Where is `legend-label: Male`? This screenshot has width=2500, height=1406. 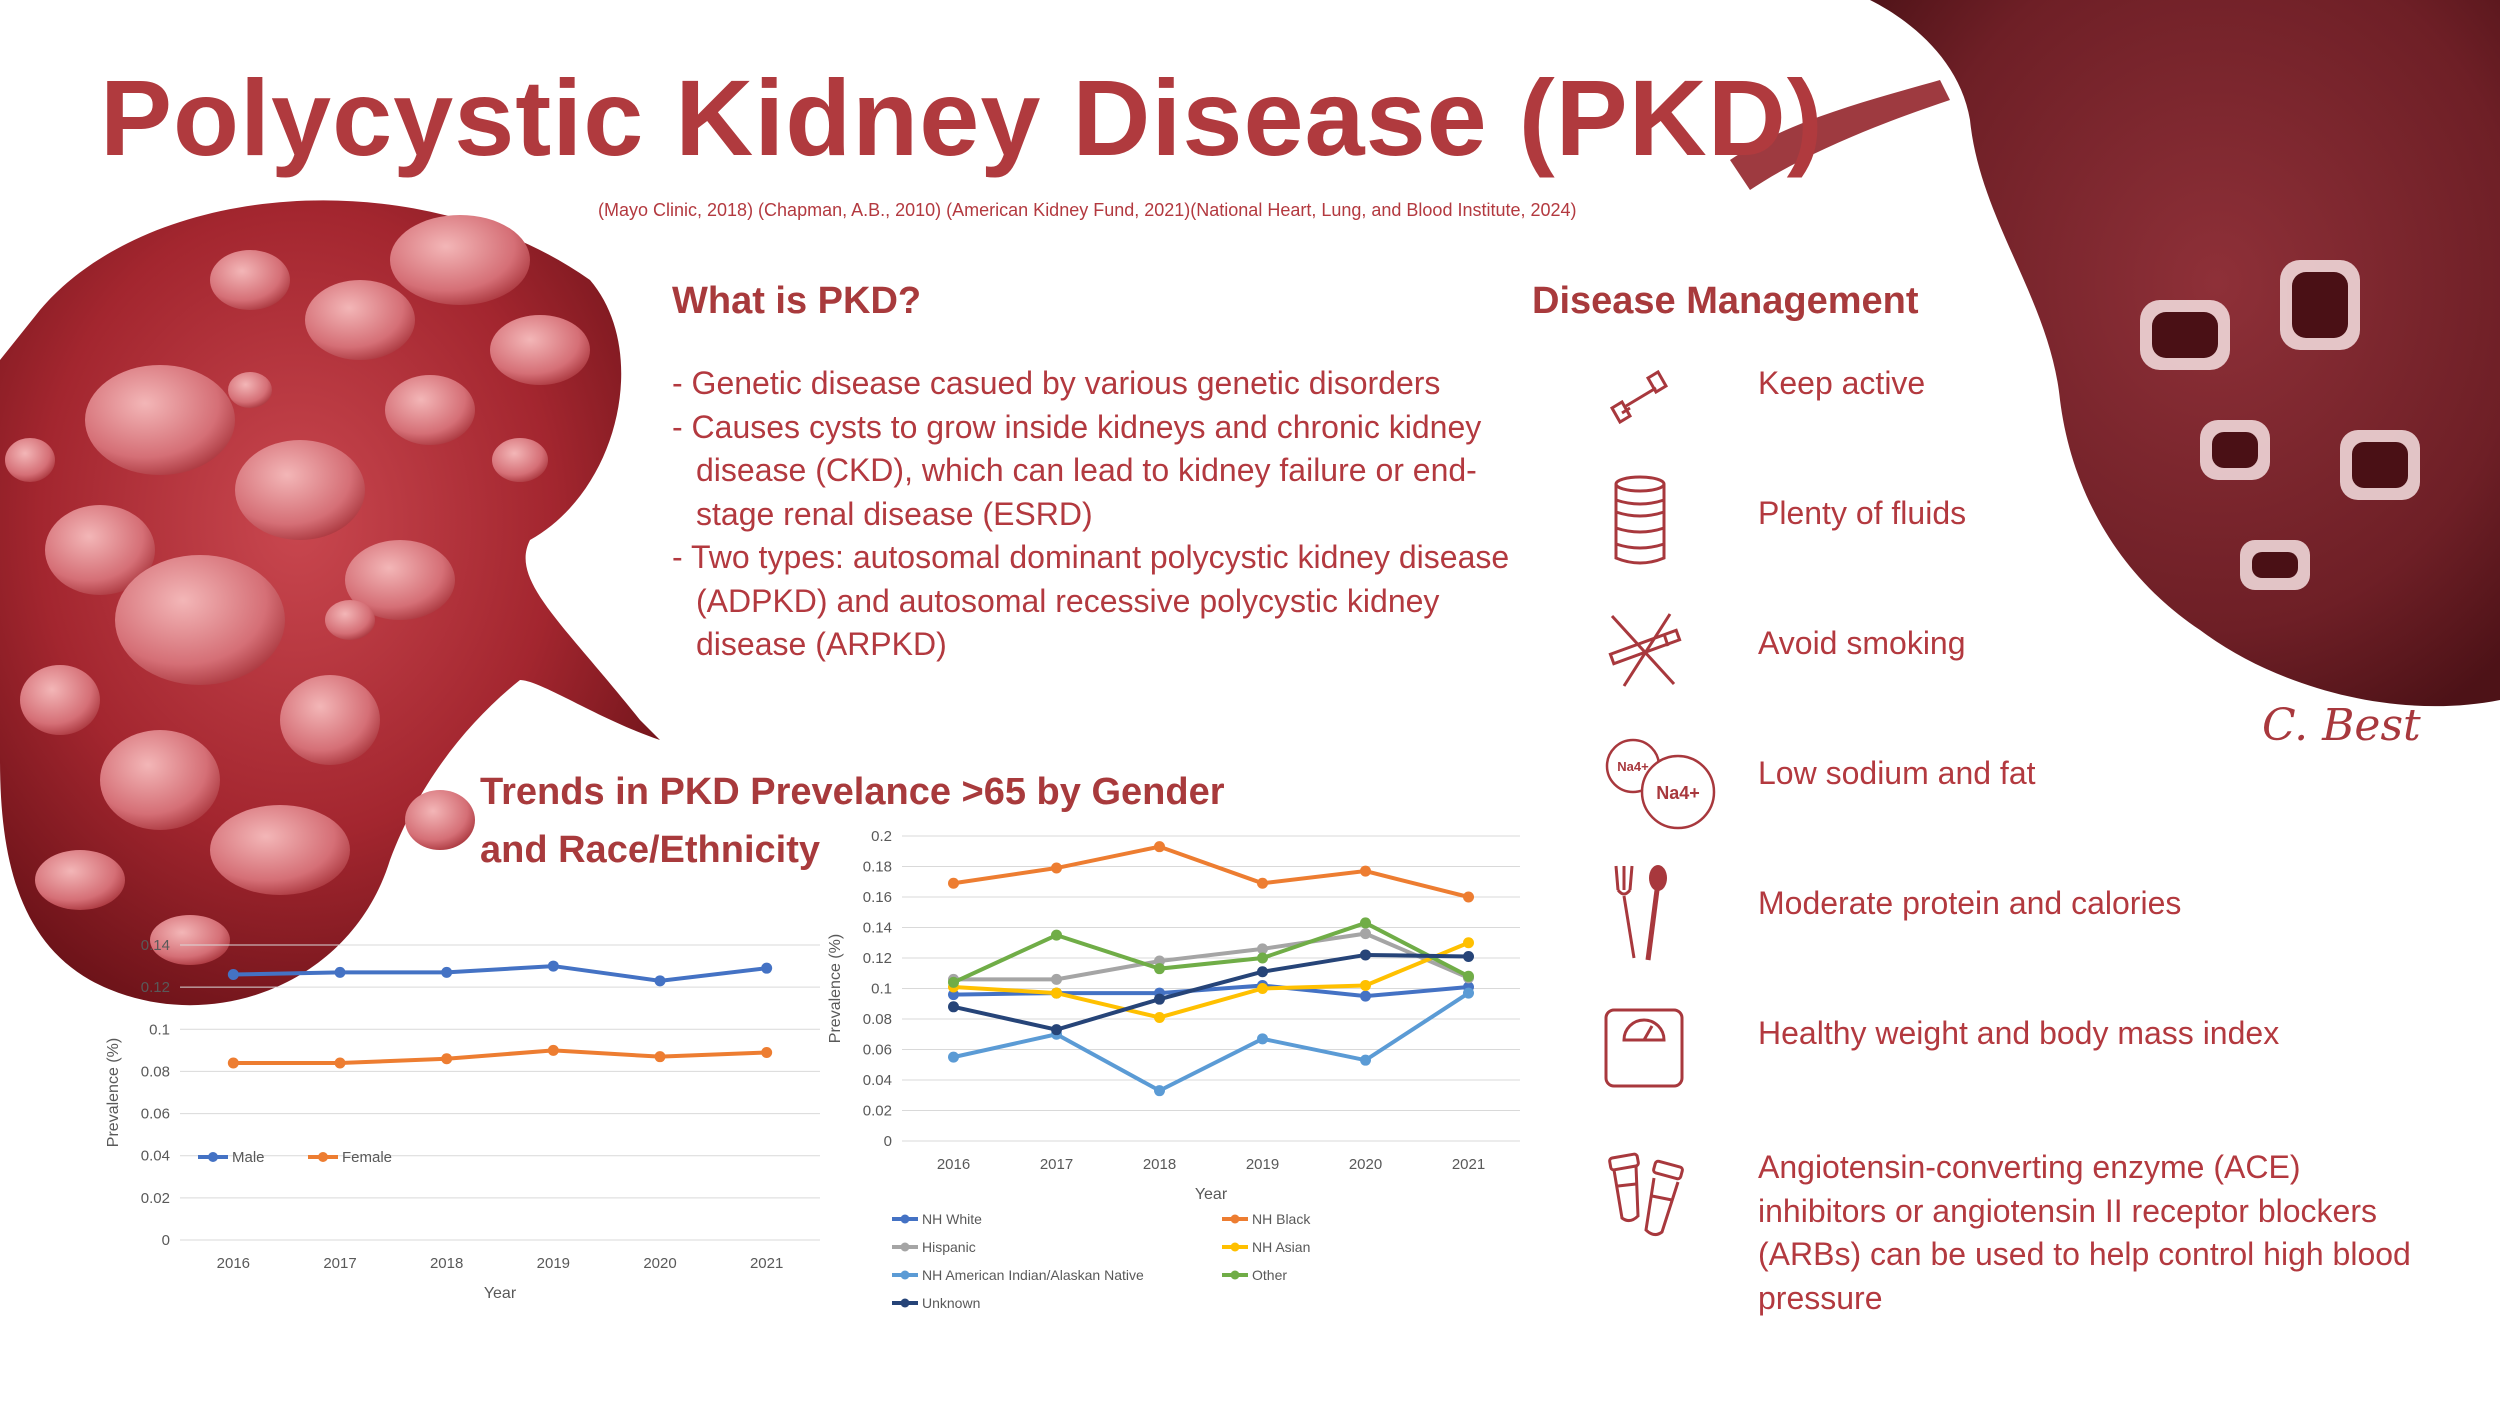
legend-label: Male is located at coordinates (248, 1157).